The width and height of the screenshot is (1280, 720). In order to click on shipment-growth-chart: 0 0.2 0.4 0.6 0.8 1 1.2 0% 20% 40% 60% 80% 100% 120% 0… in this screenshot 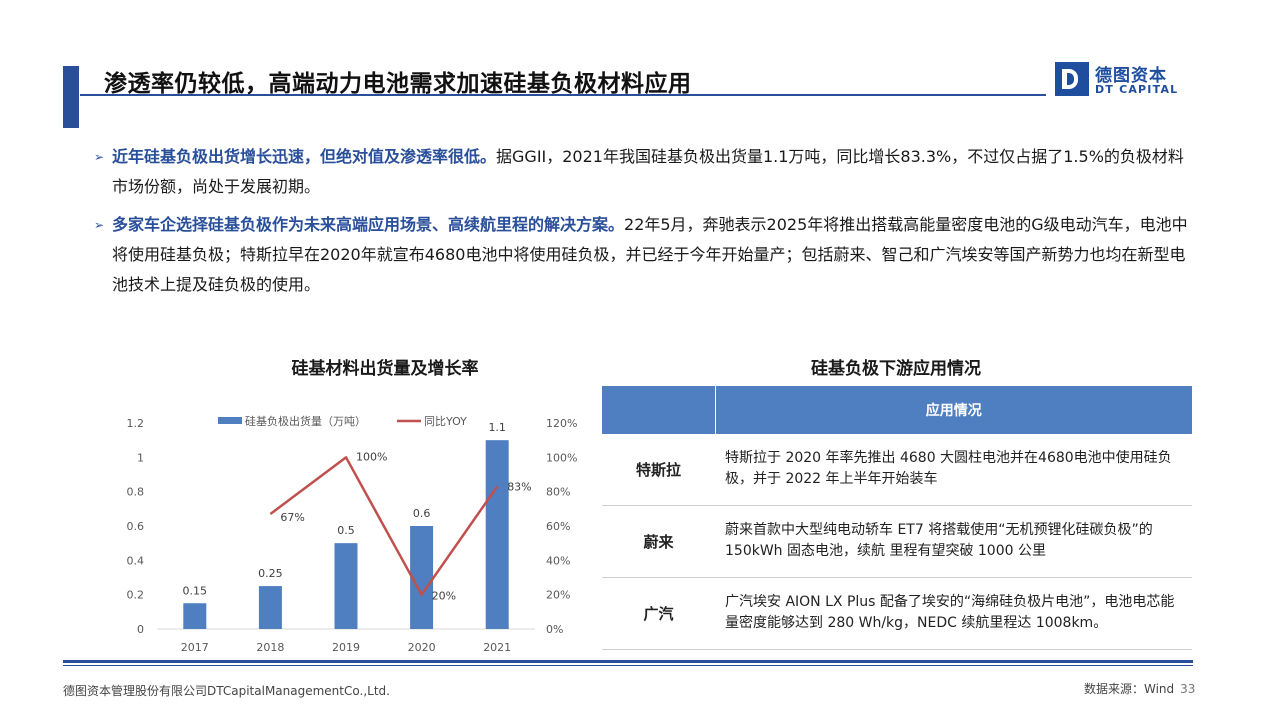, I will do `click(352, 534)`.